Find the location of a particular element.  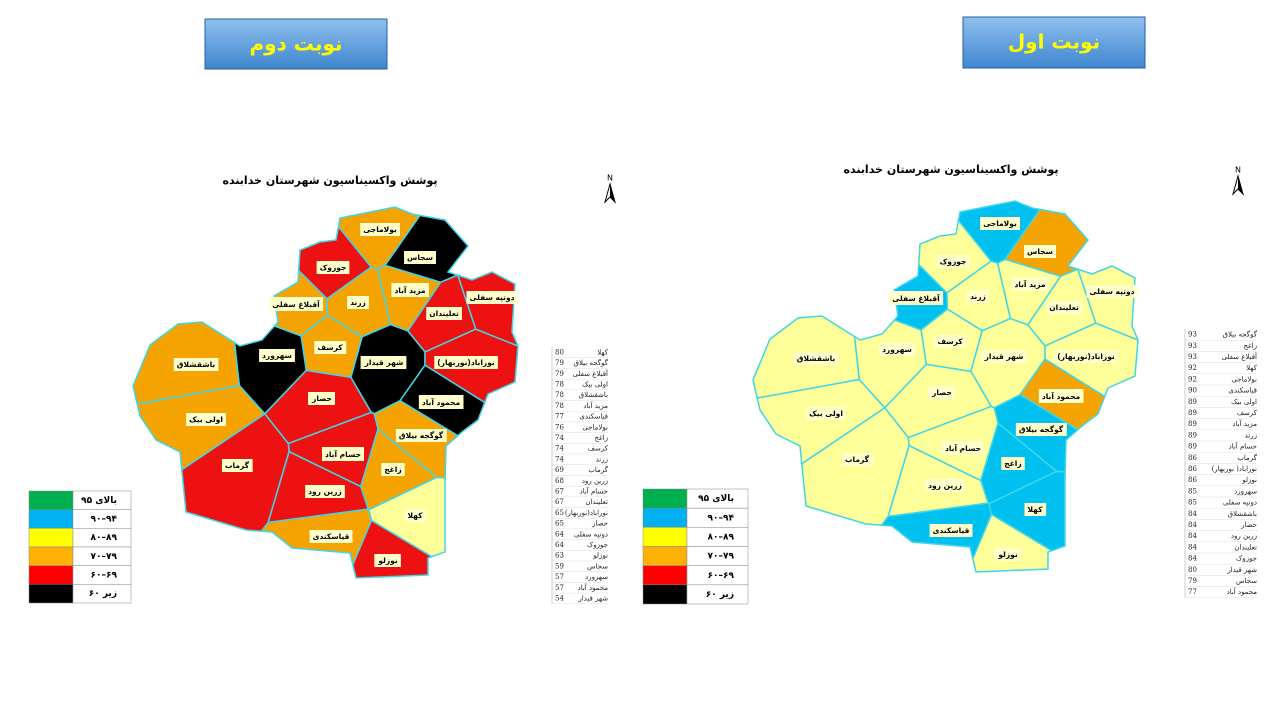

table-name: زرند is located at coordinates (602, 459).